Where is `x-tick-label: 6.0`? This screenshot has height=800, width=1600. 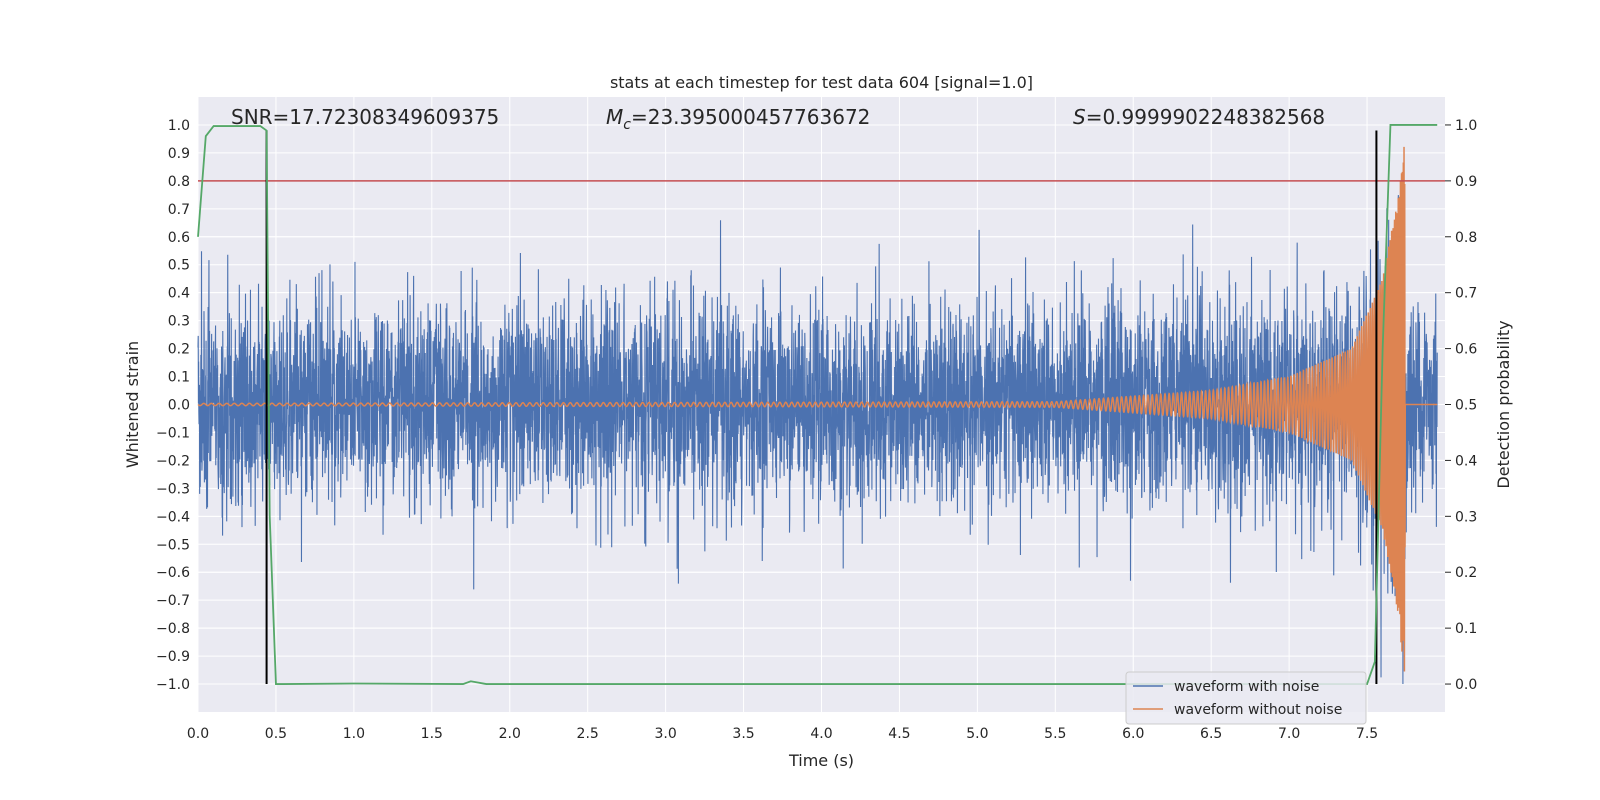
x-tick-label: 6.0 is located at coordinates (1133, 734).